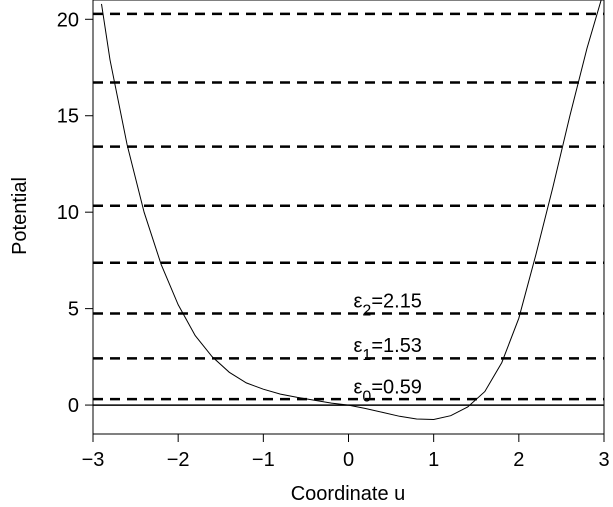  Describe the element at coordinates (93, 460) in the screenshot. I see `x-tick-label: −3` at that location.